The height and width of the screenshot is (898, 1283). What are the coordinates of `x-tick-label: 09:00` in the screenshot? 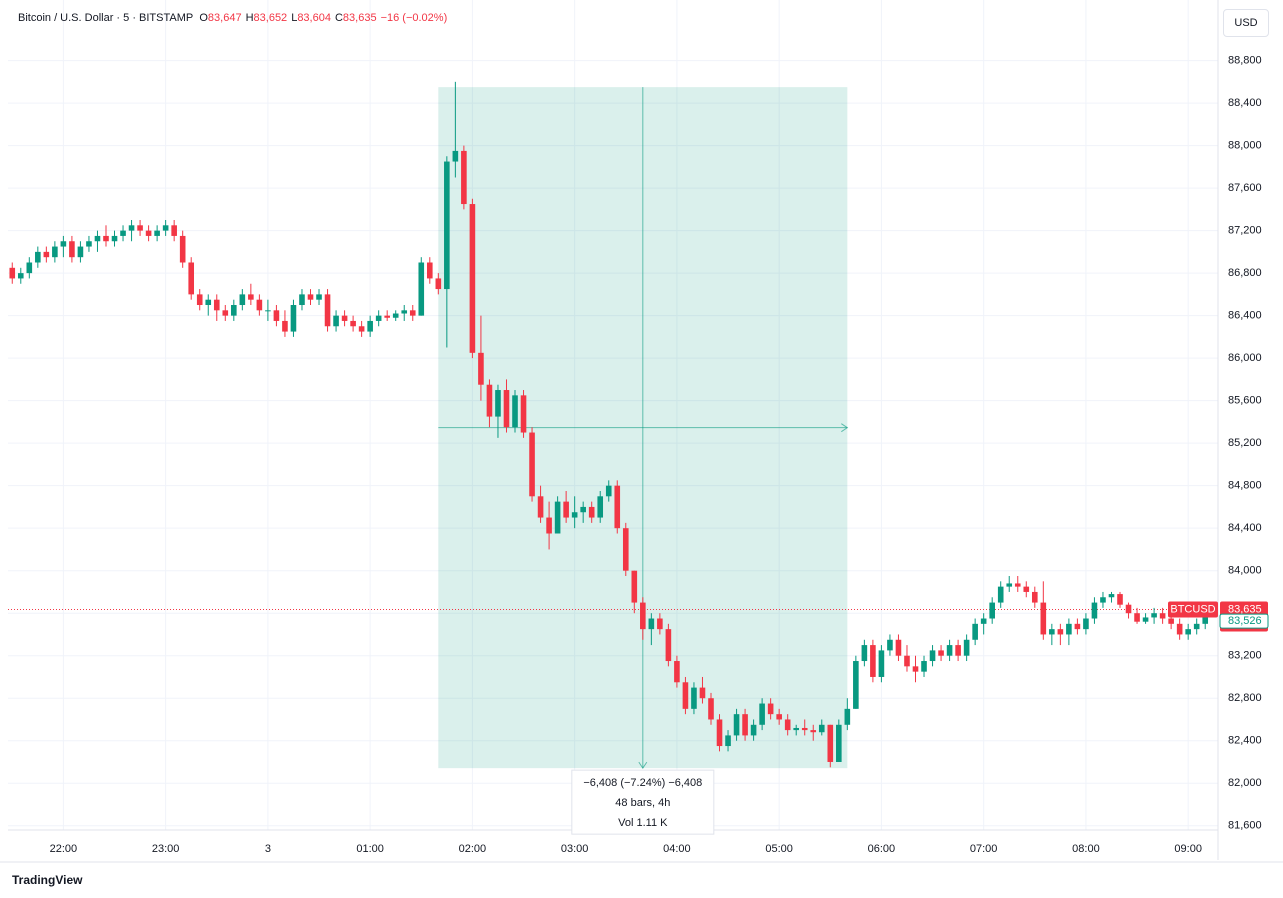 It's located at (1188, 849).